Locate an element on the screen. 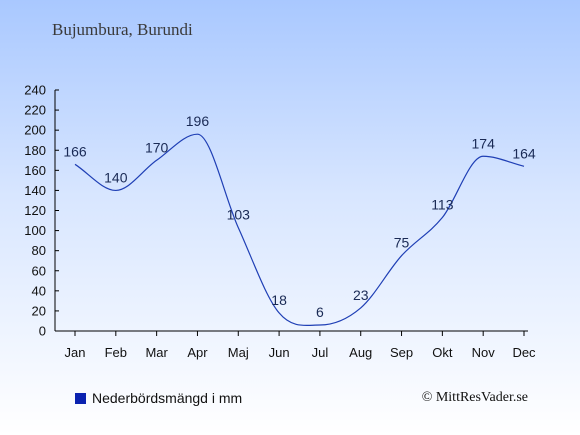 This screenshot has width=580, height=435. x-tick-label: Sep is located at coordinates (401, 352).